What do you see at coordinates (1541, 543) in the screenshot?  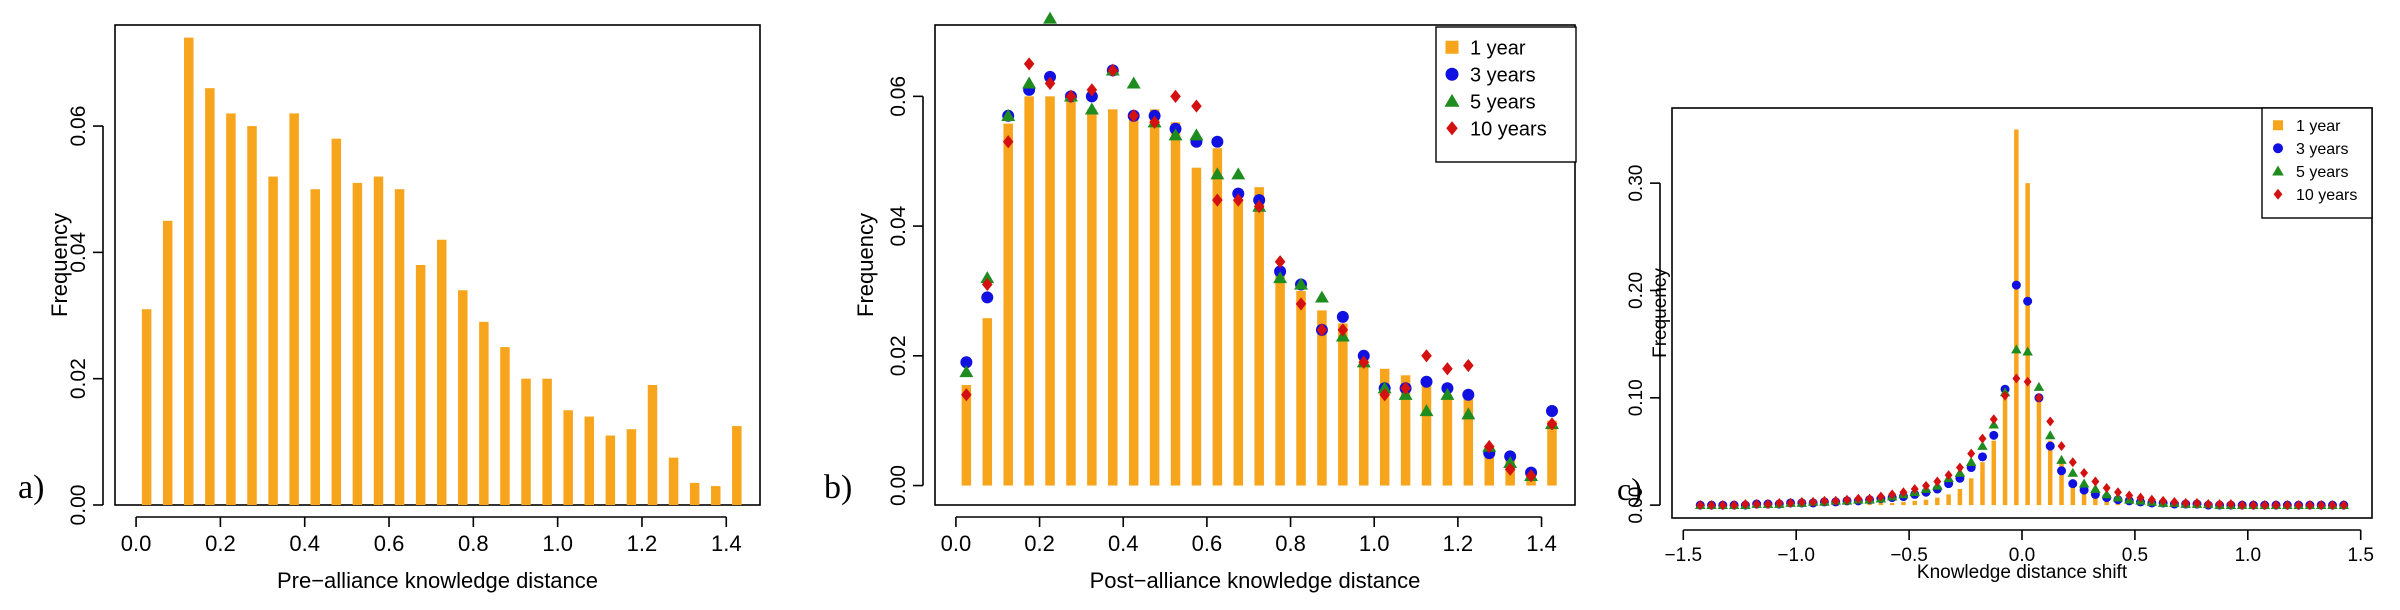 I see `x-tick-label: 1.4` at bounding box center [1541, 543].